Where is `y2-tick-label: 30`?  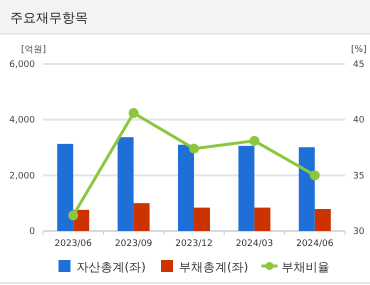 y2-tick-label: 30 is located at coordinates (359, 232).